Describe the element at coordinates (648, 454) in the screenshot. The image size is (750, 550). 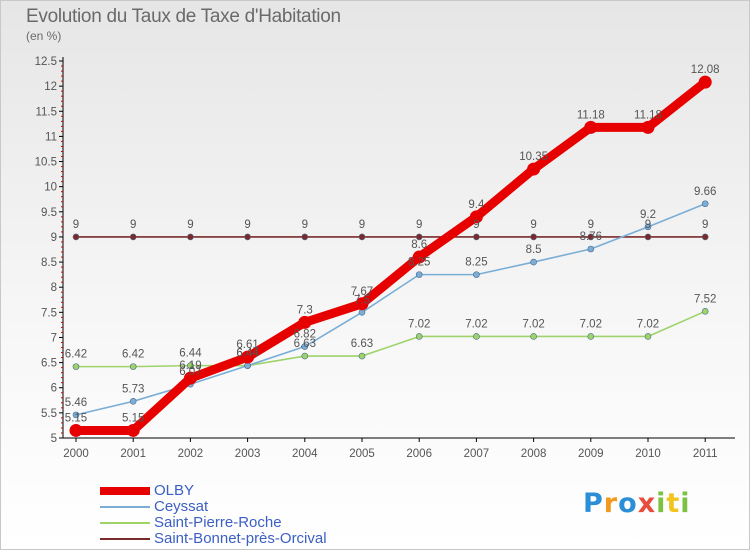
I see `x-tick-label: 2010` at that location.